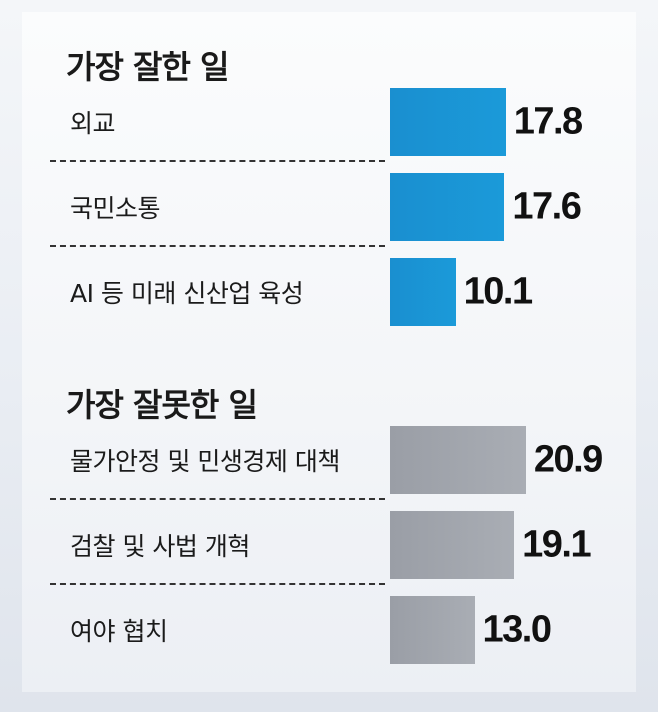  I want to click on value-label: 19.1, so click(556, 544).